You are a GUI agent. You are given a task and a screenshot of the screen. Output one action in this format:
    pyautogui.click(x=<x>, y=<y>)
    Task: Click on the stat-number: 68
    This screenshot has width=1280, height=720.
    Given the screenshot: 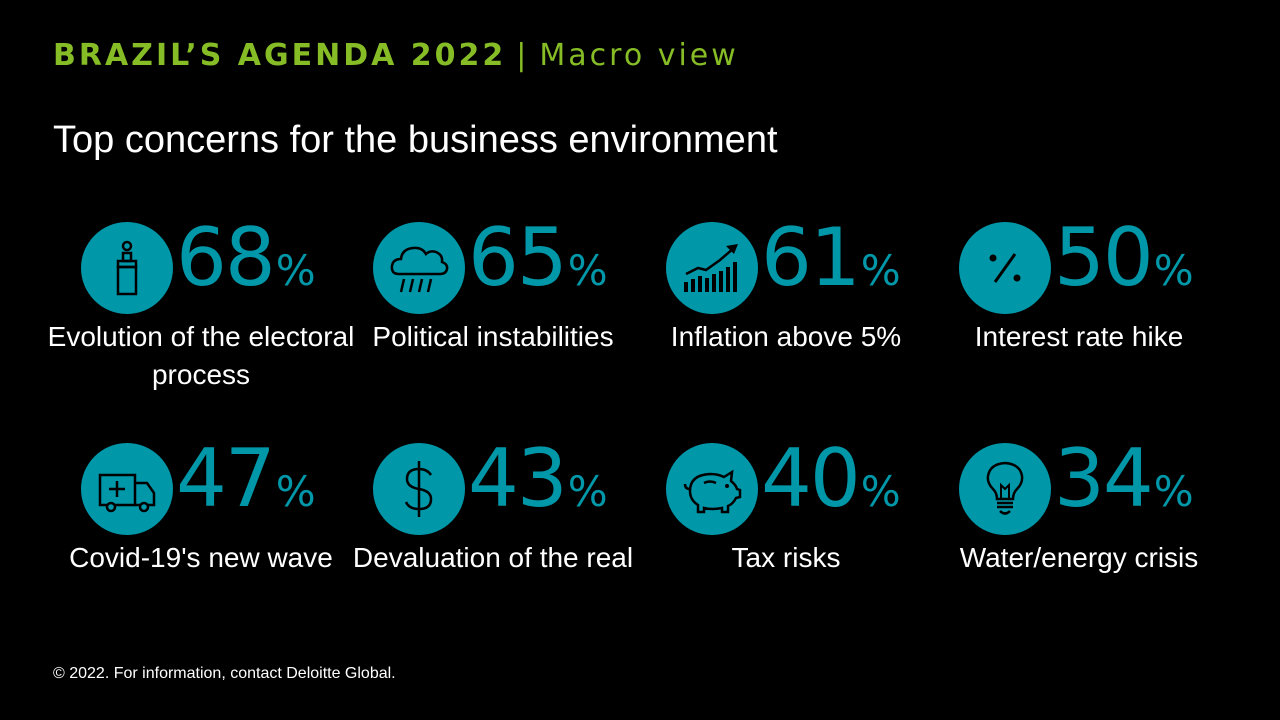 What is the action you would take?
    pyautogui.click(x=226, y=257)
    